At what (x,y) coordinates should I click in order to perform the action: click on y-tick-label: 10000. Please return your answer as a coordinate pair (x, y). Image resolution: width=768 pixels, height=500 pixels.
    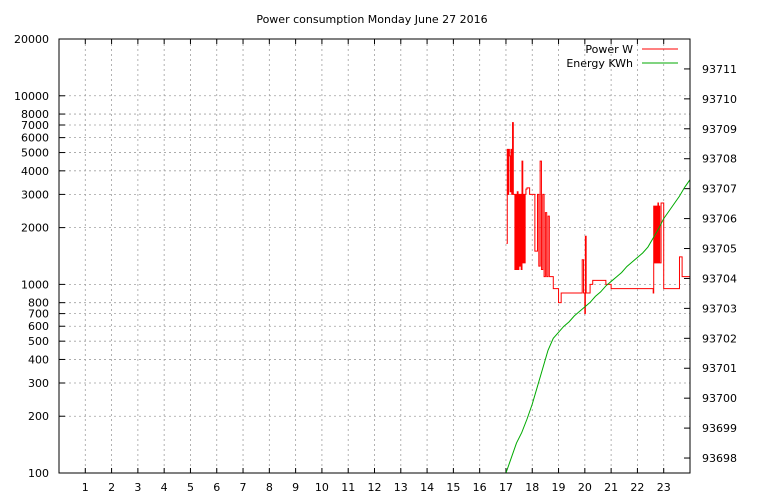
    Looking at the image, I should click on (31, 96).